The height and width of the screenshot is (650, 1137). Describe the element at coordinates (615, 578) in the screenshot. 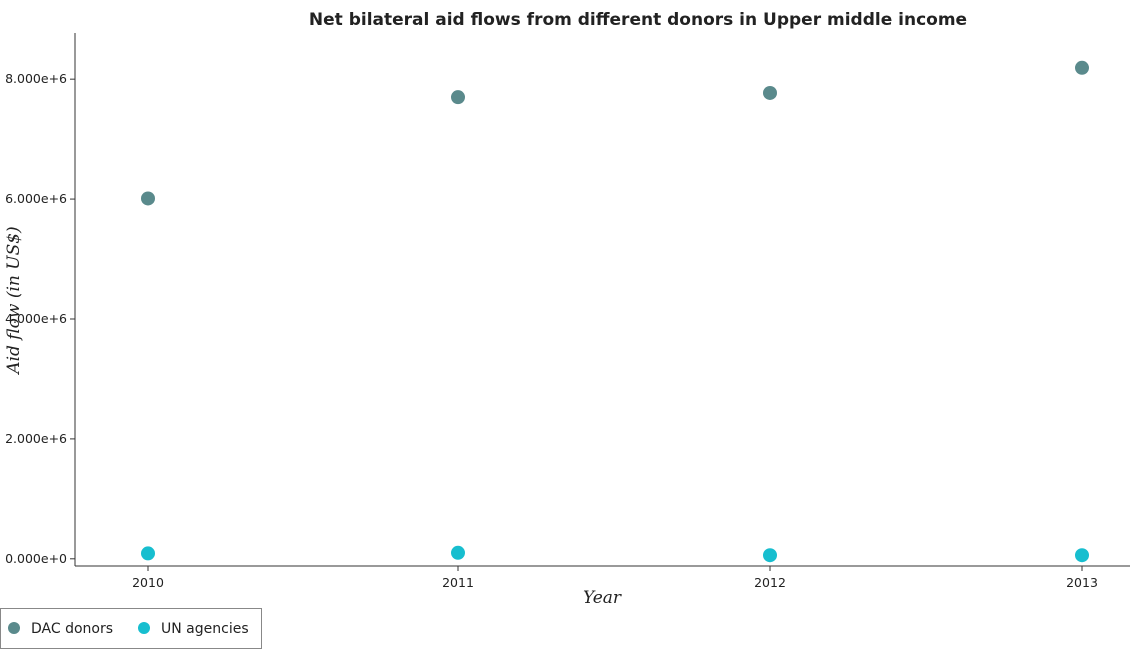

I see `x-ticks: 2010 2011 2012 2013` at that location.